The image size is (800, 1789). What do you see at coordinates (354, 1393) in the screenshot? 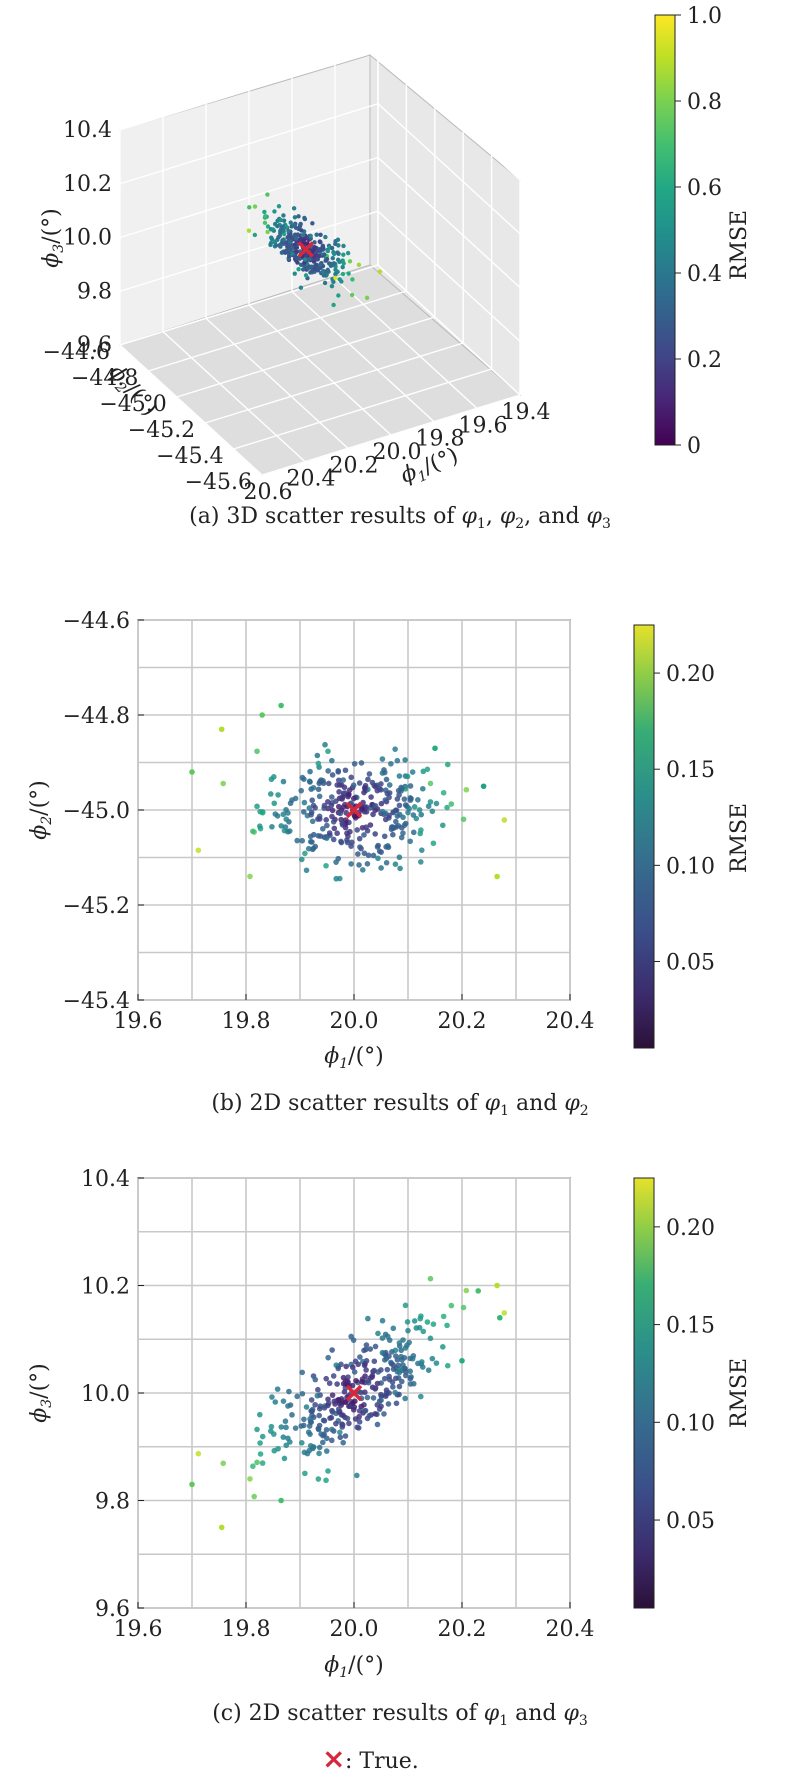
I see `grid-c` at bounding box center [354, 1393].